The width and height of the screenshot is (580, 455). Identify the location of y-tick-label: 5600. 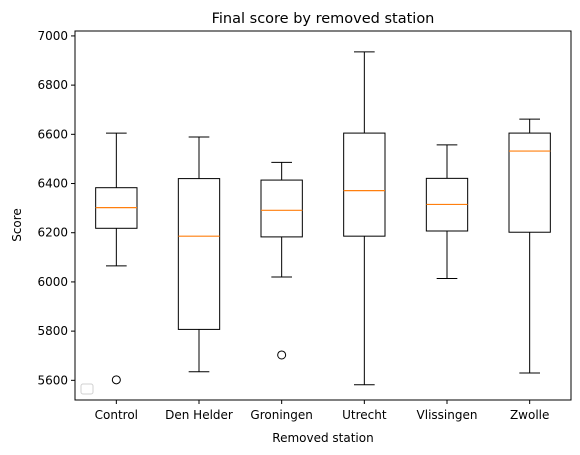
(52, 380).